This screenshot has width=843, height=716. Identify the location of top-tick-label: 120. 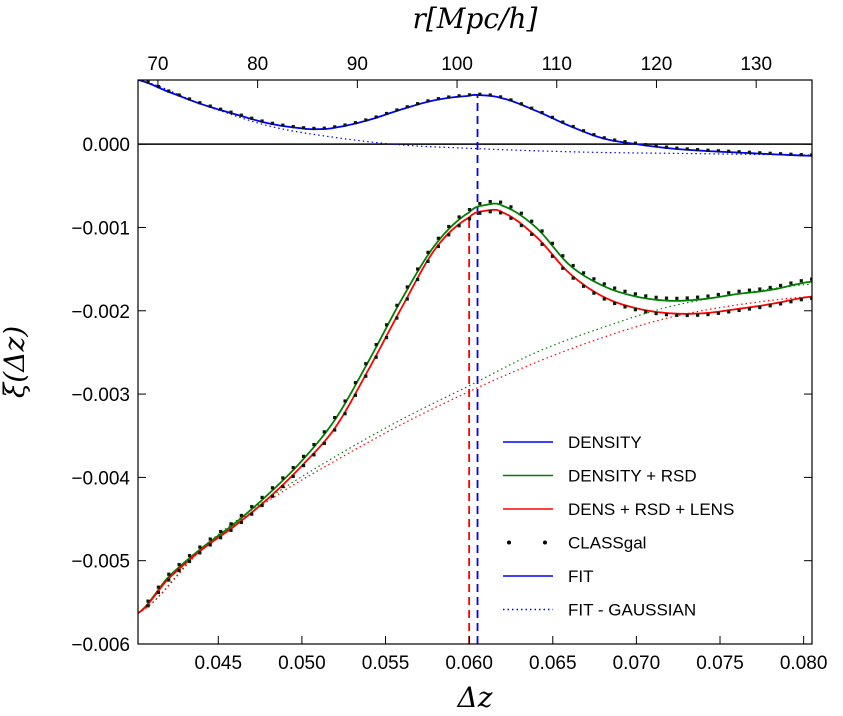
(657, 64).